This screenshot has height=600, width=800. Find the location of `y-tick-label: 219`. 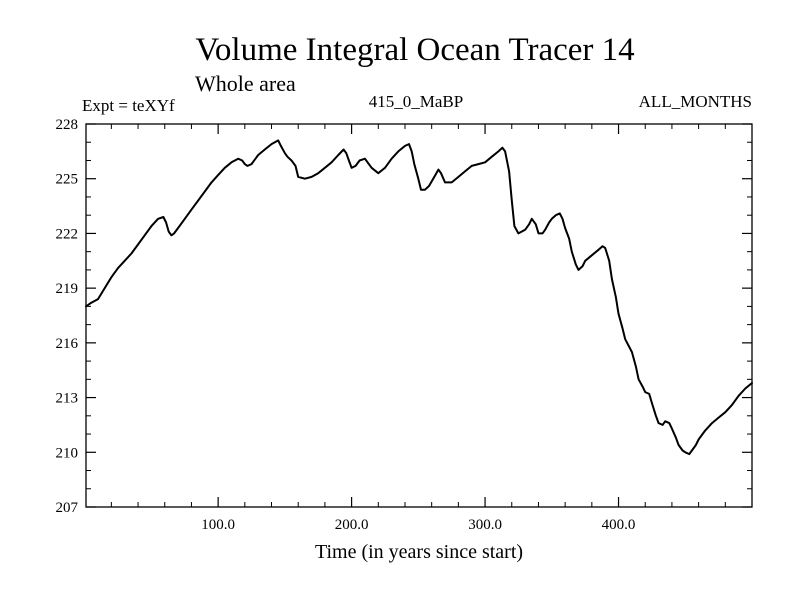

y-tick-label: 219 is located at coordinates (67, 289).